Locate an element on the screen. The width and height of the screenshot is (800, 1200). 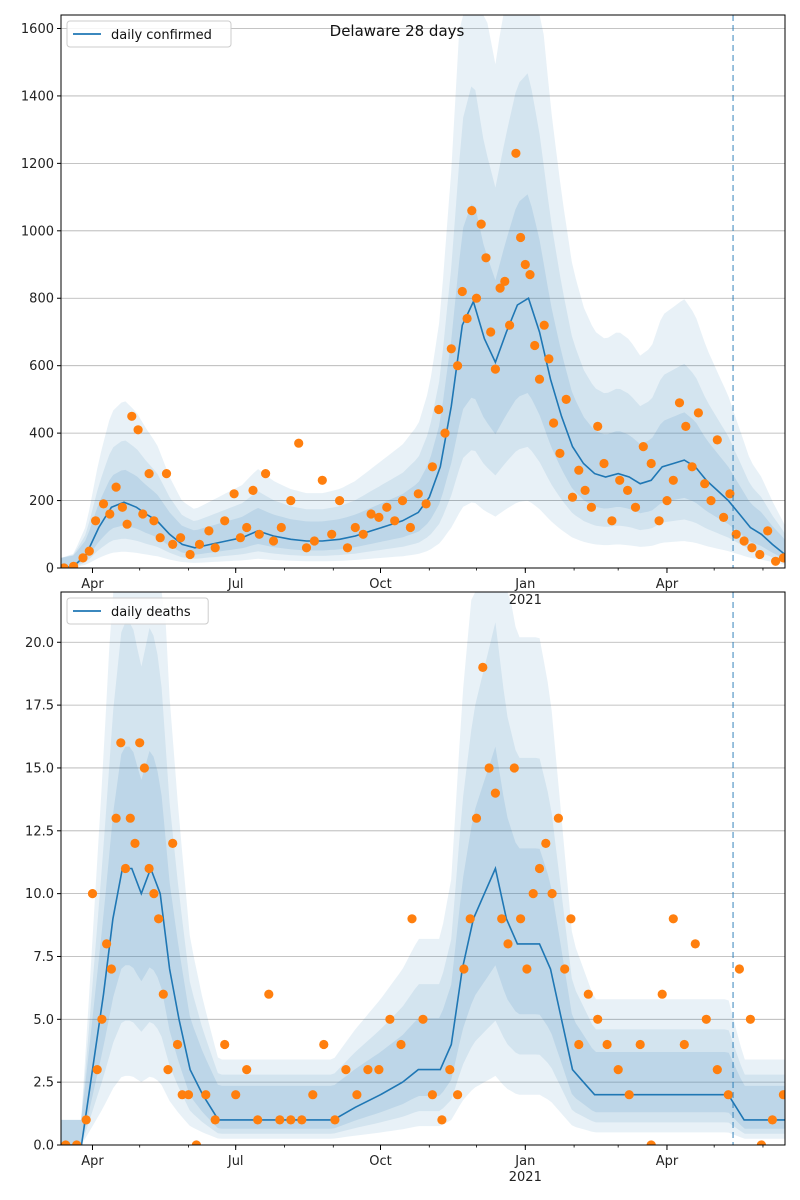
y-tick-label: 17.5 is located at coordinates (39, 706).